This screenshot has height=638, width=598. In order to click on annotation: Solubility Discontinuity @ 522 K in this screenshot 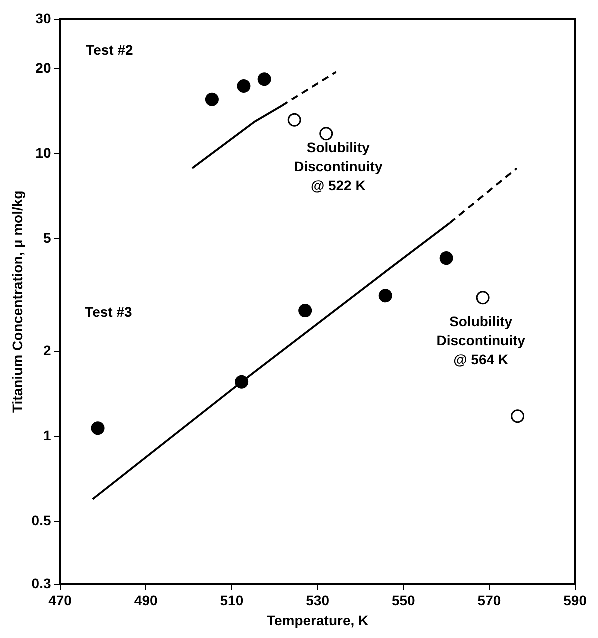, I will do `click(338, 166)`.